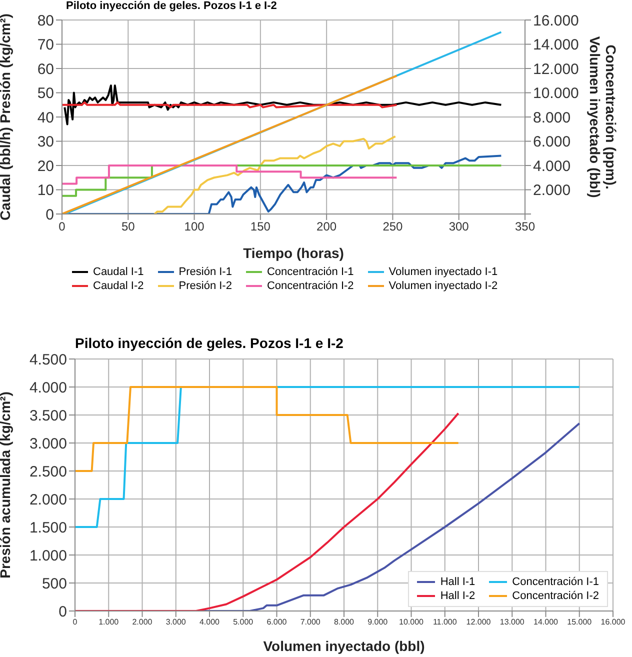 This screenshot has height=657, width=632. Describe the element at coordinates (457, 596) in the screenshot. I see `legend-label: Hall I-2` at that location.